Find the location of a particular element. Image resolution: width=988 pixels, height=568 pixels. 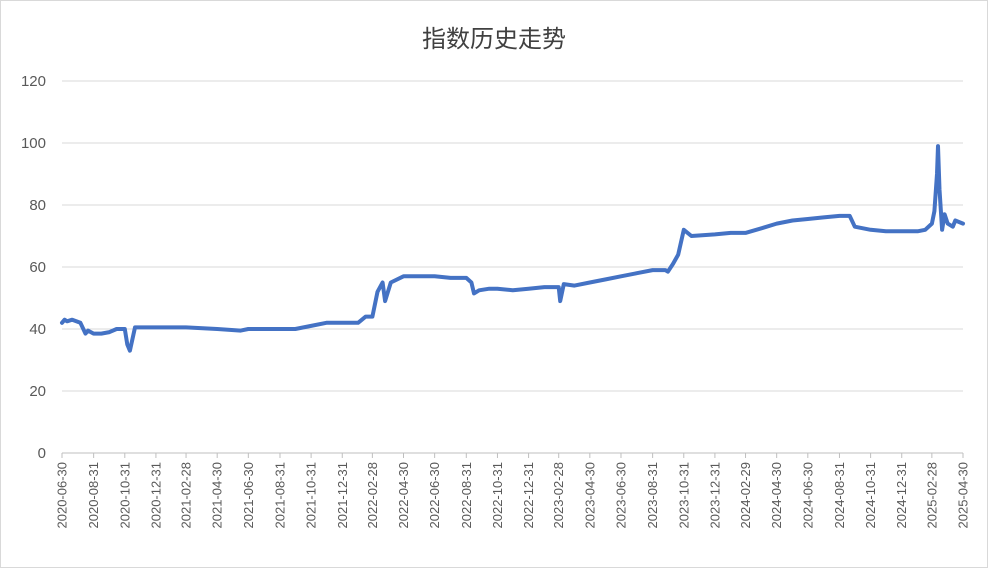

x-tick-label: 2024-10-31 is located at coordinates (870, 495).